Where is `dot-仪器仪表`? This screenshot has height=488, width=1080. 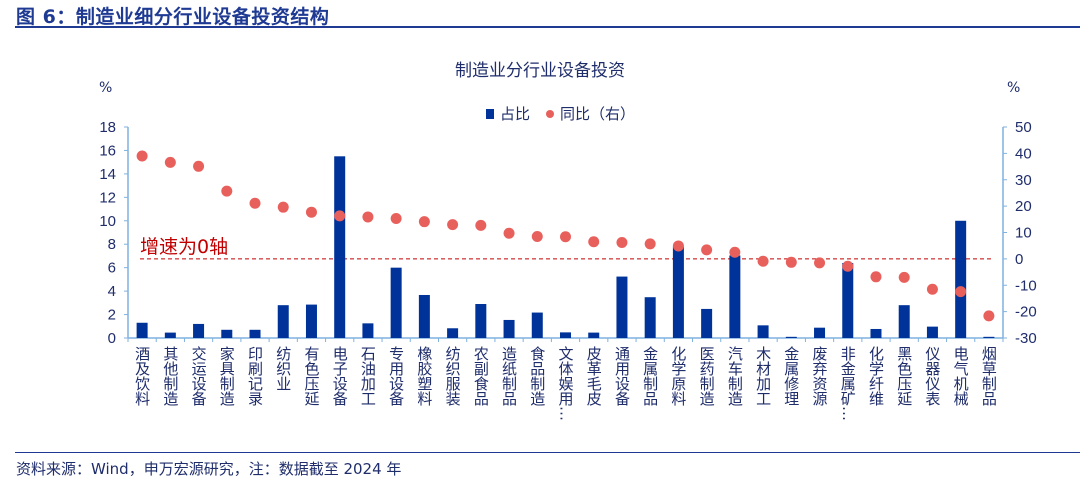
dot-仪器仪表 is located at coordinates (932, 289).